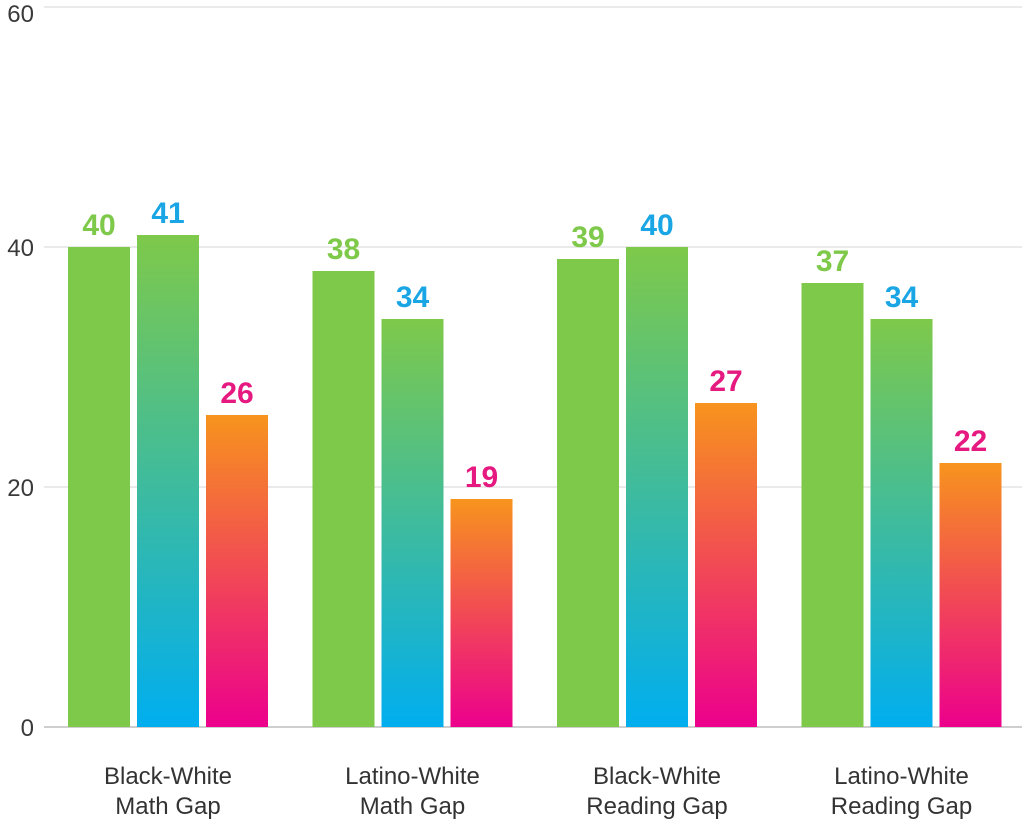  What do you see at coordinates (343, 249) in the screenshot?
I see `value-label: 38` at bounding box center [343, 249].